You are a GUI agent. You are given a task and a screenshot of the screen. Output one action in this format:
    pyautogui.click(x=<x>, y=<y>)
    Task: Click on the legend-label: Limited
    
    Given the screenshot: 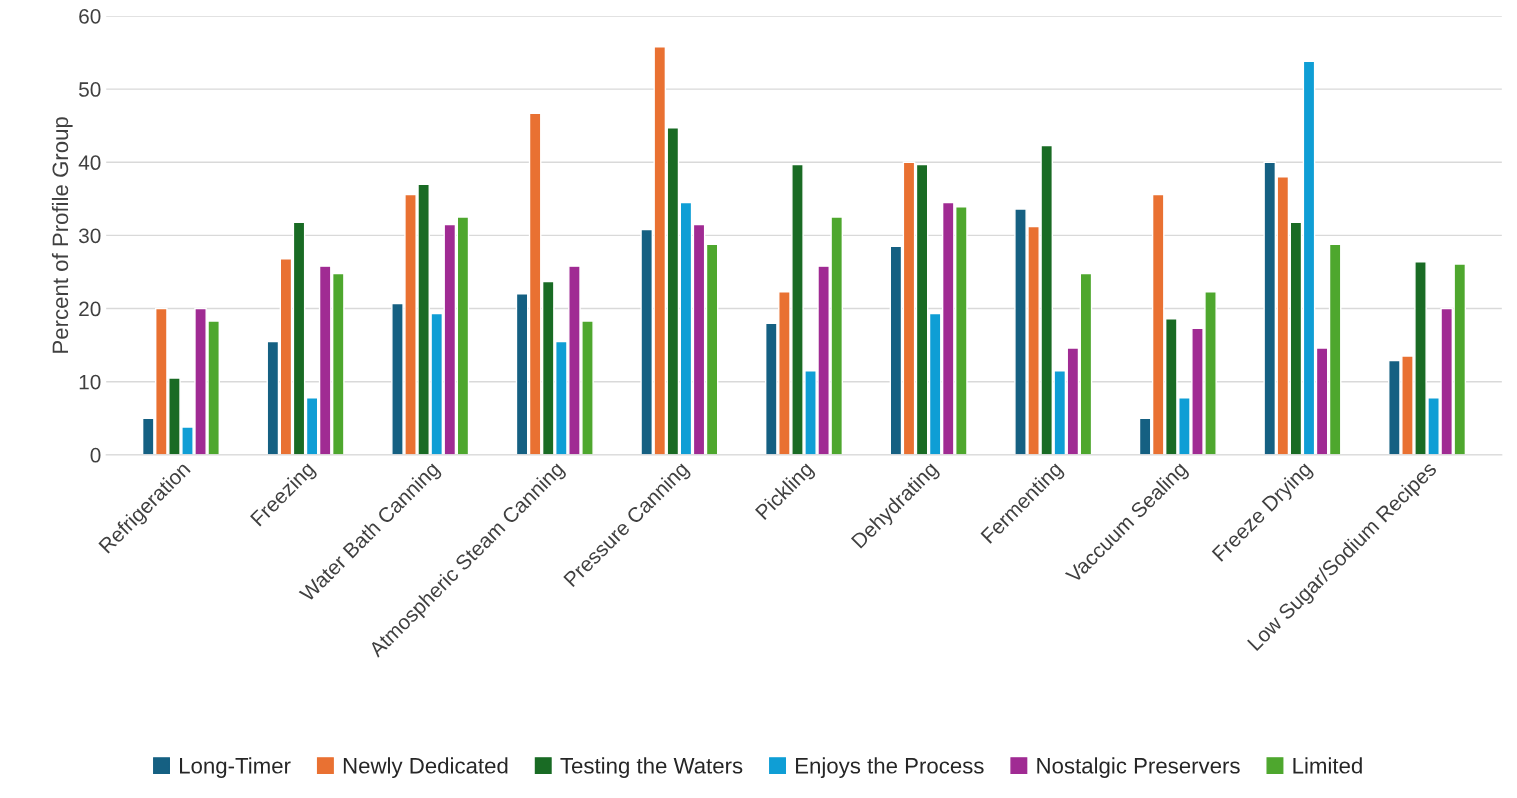 What is the action you would take?
    pyautogui.click(x=1327, y=765)
    